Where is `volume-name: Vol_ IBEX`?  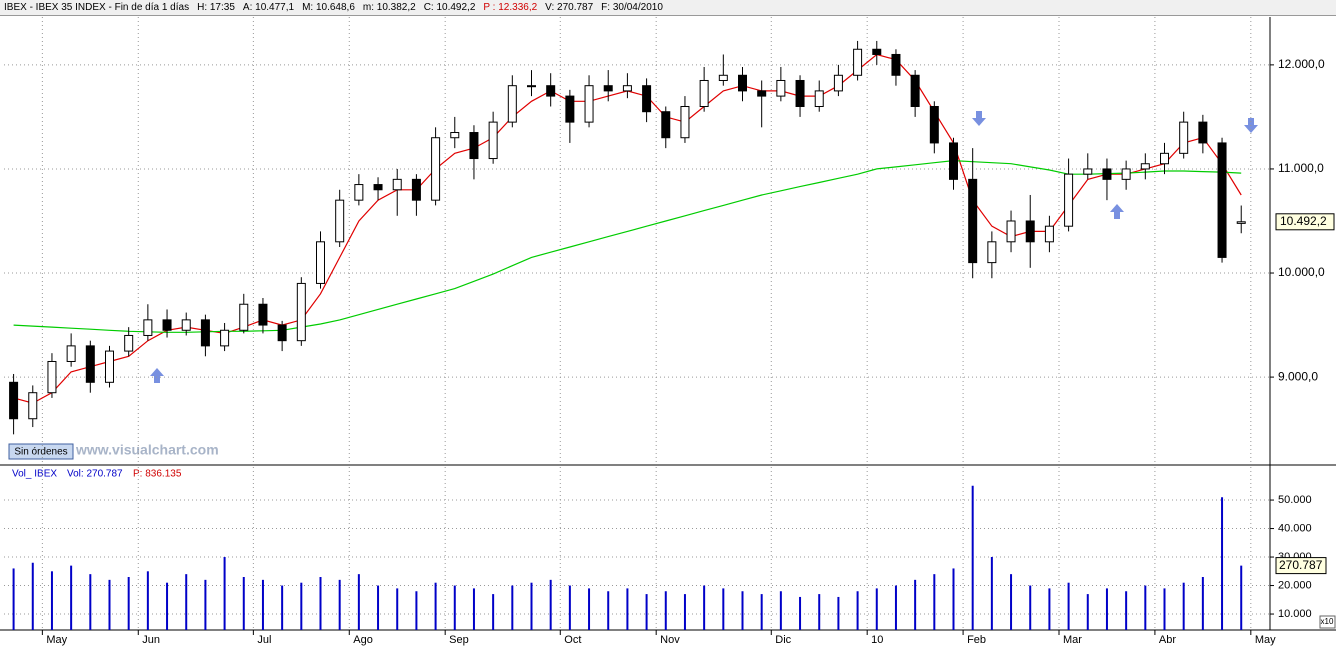
volume-name: Vol_ IBEX is located at coordinates (34, 474).